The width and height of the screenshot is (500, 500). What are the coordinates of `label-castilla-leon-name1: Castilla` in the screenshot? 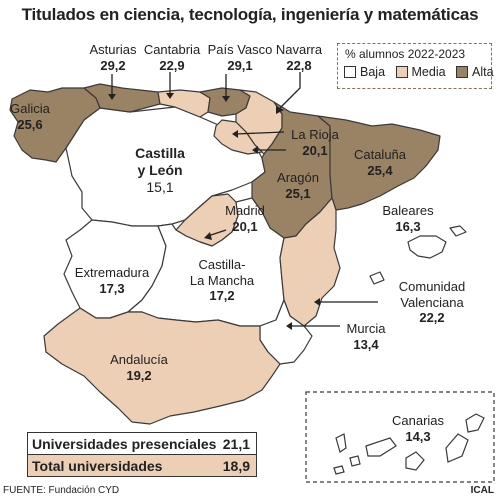 It's located at (160, 153).